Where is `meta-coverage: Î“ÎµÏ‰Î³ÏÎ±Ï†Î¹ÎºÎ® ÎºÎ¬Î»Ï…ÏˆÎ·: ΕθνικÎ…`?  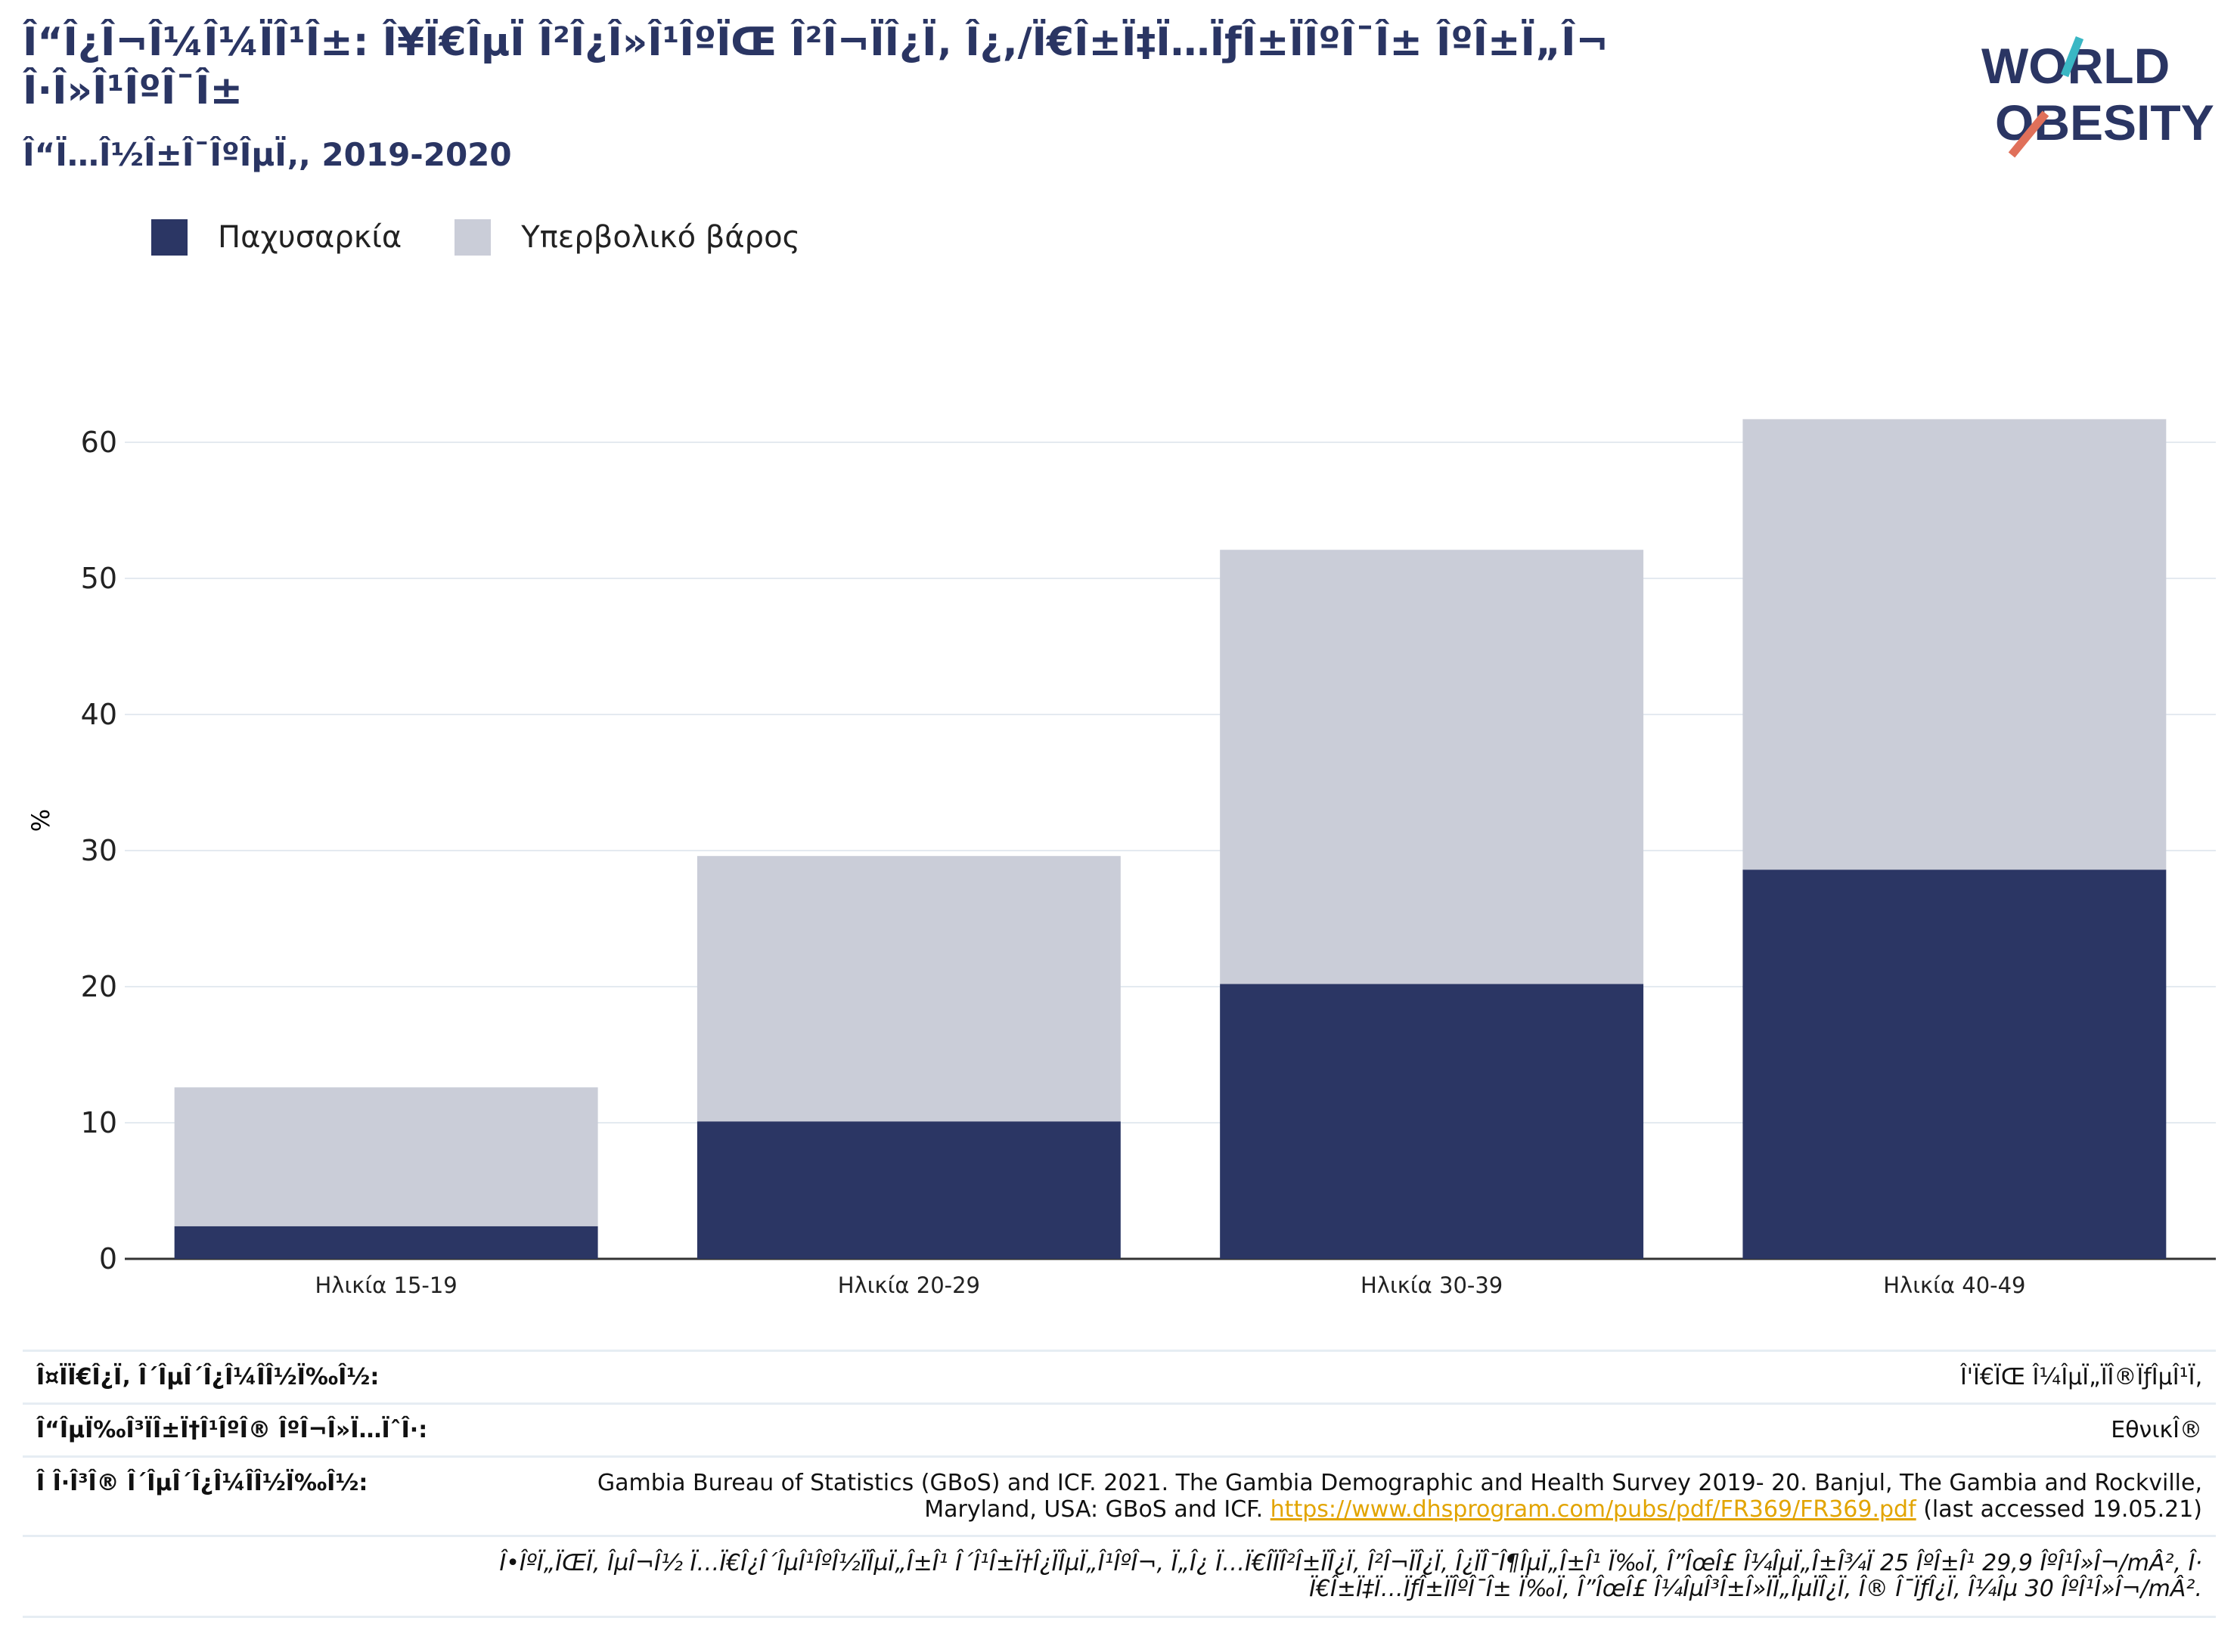 meta-coverage: Î“ÎµÏ‰Î³ÏÎ±Ï†Î¹ÎºÎ® ÎºÎ¬Î»Ï…ÏˆÎ·: ΕθνικÎ… is located at coordinates (1119, 1429).